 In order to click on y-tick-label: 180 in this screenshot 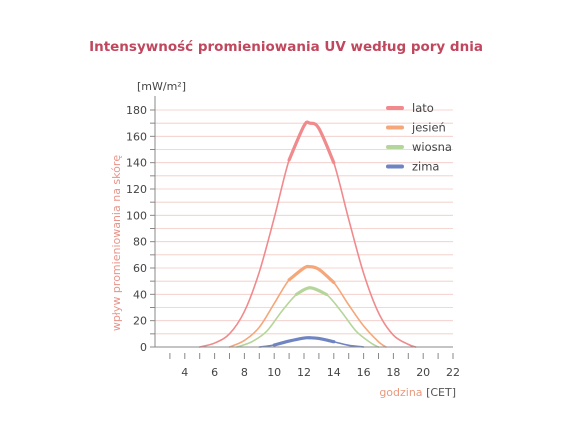, I will do `click(136, 110)`.